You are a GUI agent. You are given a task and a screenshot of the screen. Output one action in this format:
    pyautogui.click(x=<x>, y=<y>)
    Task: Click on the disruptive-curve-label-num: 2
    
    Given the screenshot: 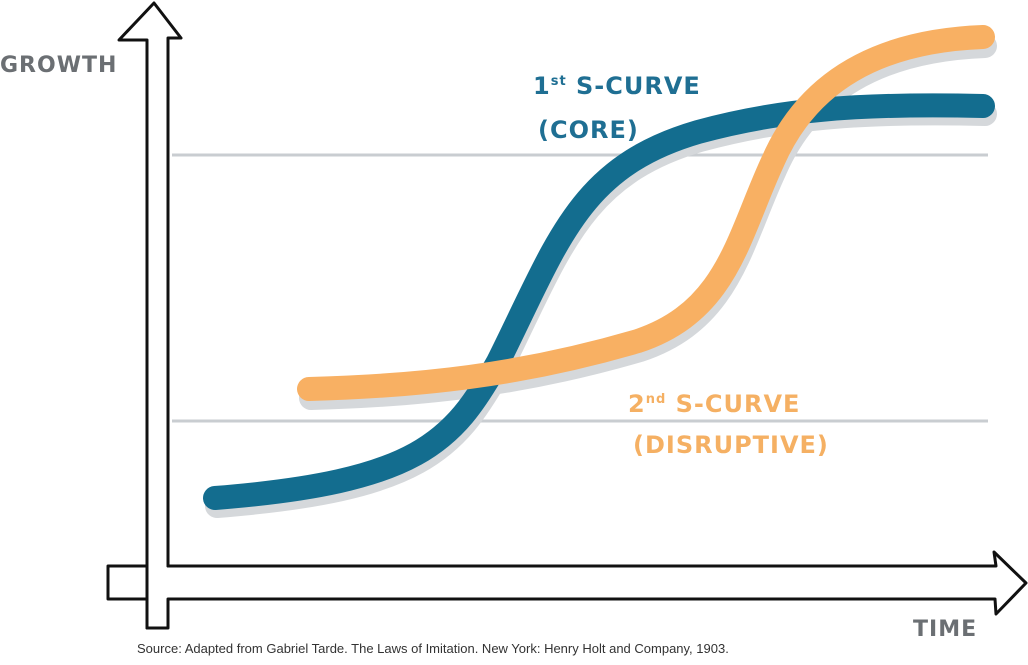 What is the action you would take?
    pyautogui.click(x=637, y=404)
    